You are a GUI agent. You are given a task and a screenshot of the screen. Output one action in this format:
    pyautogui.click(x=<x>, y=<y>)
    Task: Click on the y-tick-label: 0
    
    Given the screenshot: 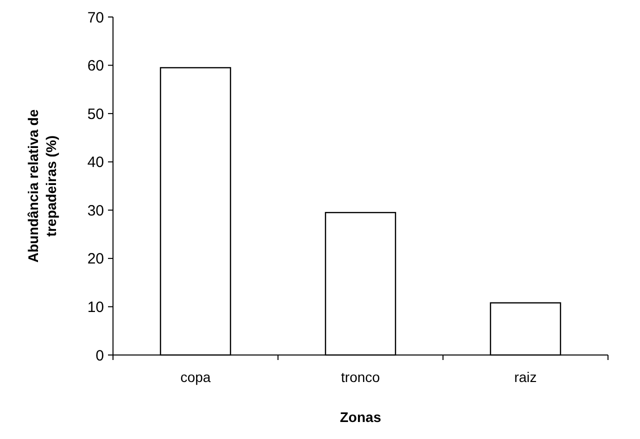 What is the action you would take?
    pyautogui.click(x=100, y=355)
    